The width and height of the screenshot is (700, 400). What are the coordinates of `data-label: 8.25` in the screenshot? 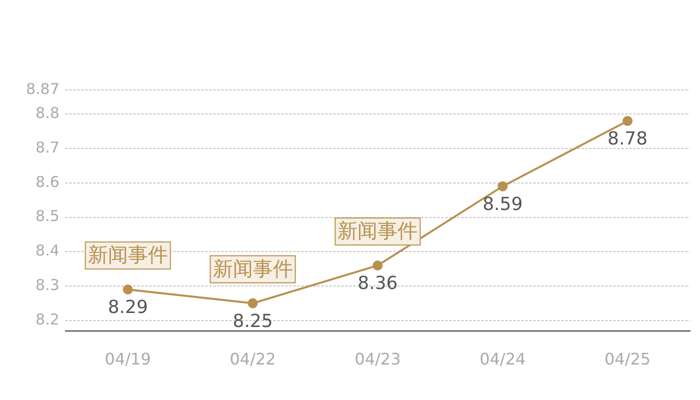 It's located at (252, 321).